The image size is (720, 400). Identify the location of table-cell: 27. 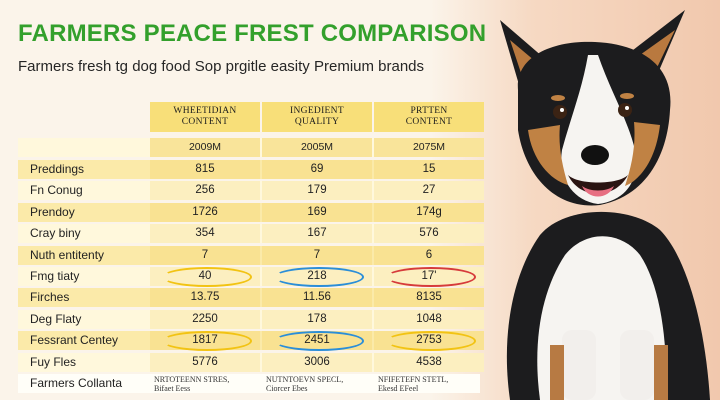
(429, 190).